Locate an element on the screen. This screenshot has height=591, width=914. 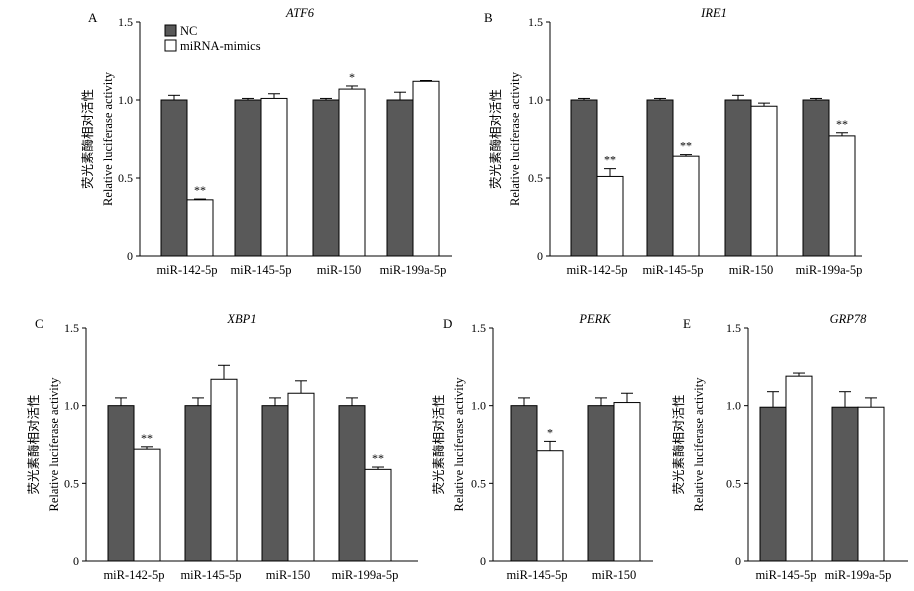
legend-label-mimics: miRNA-mimics is located at coordinates (220, 46).